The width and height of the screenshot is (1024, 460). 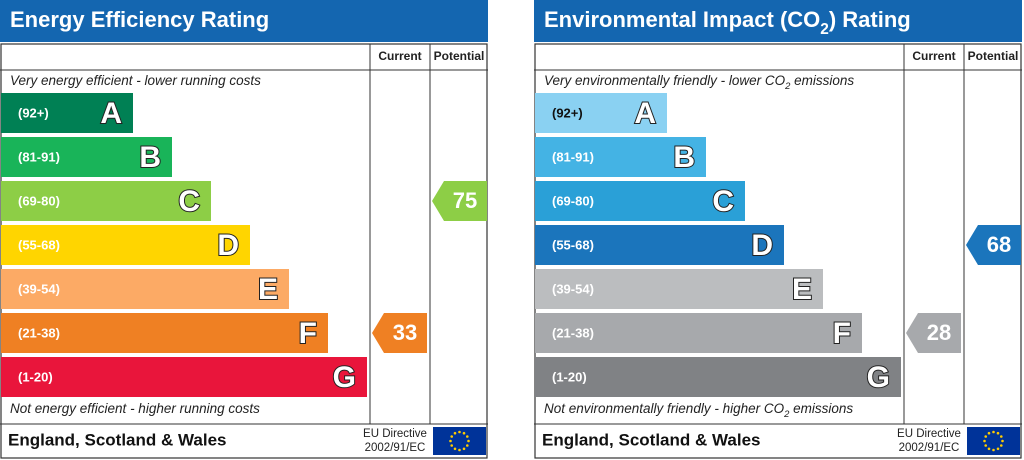 What do you see at coordinates (870, 19) in the screenshot?
I see `panel-title-part: ) Rating` at bounding box center [870, 19].